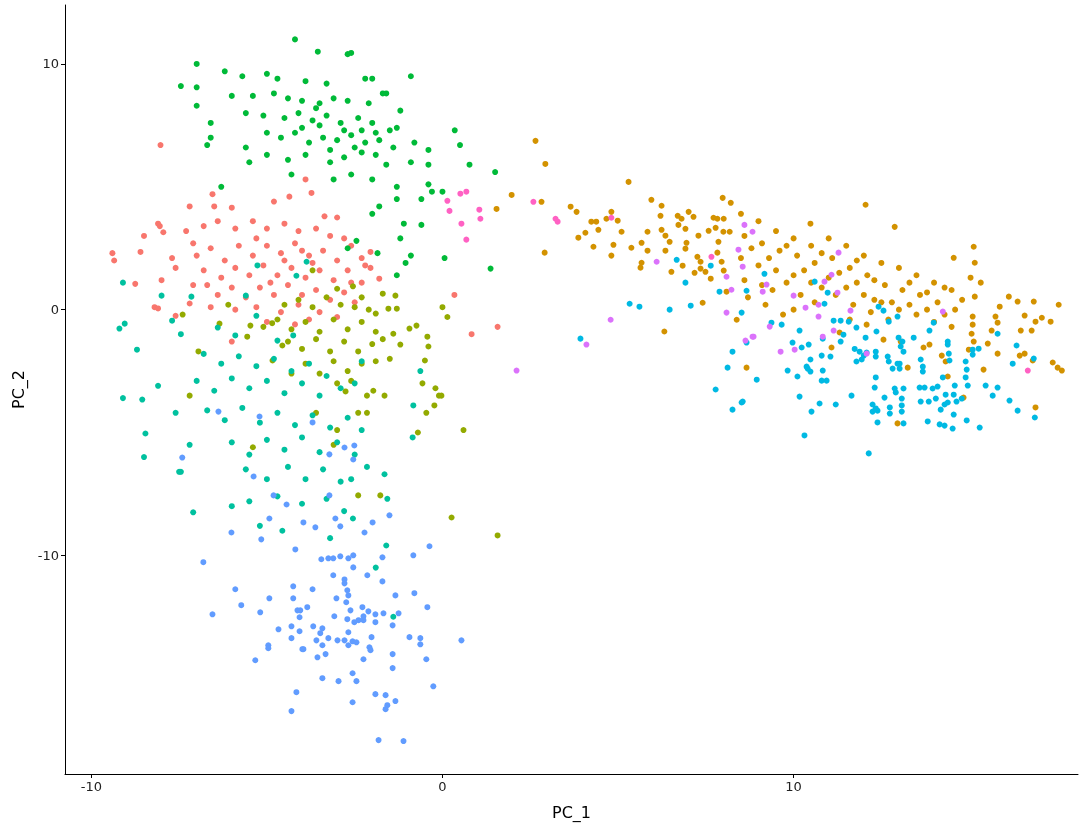 The height and width of the screenshot is (825, 1080). Describe the element at coordinates (19, 389) in the screenshot. I see `y-axis-title: PC_2` at that location.